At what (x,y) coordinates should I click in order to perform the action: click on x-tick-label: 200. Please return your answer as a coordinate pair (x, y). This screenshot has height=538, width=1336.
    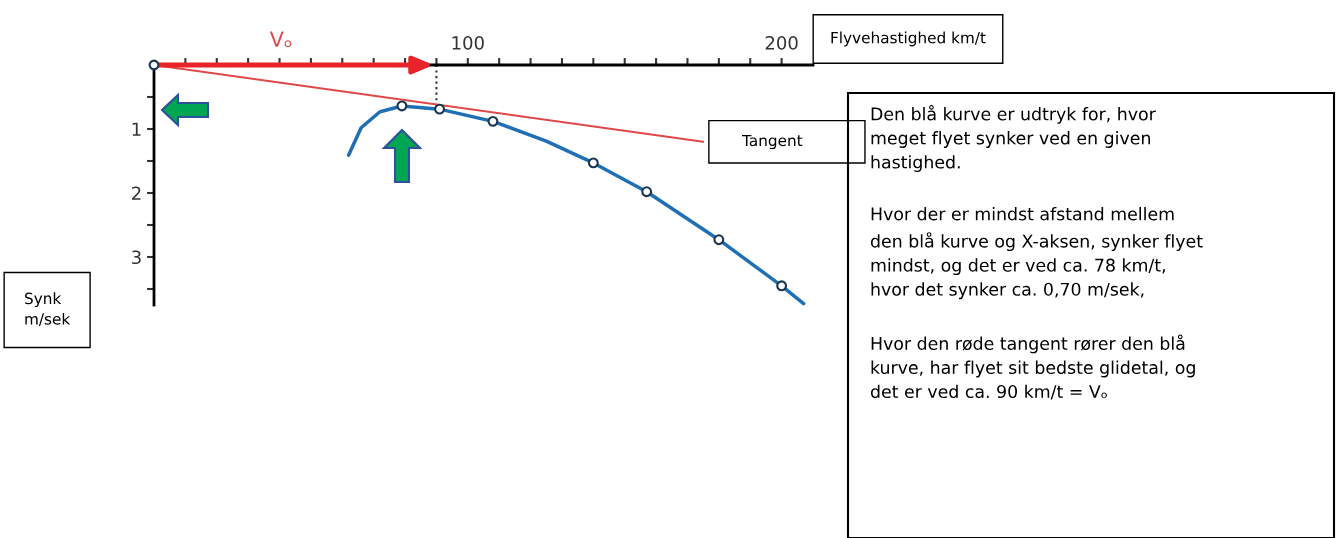
    Looking at the image, I should click on (781, 43).